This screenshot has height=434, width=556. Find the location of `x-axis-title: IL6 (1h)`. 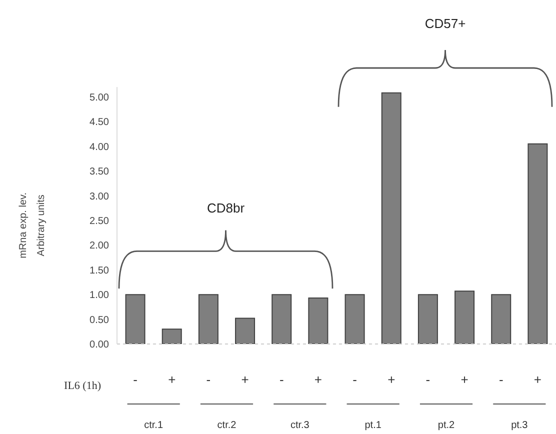

x-axis-title: IL6 (1h) is located at coordinates (83, 386).